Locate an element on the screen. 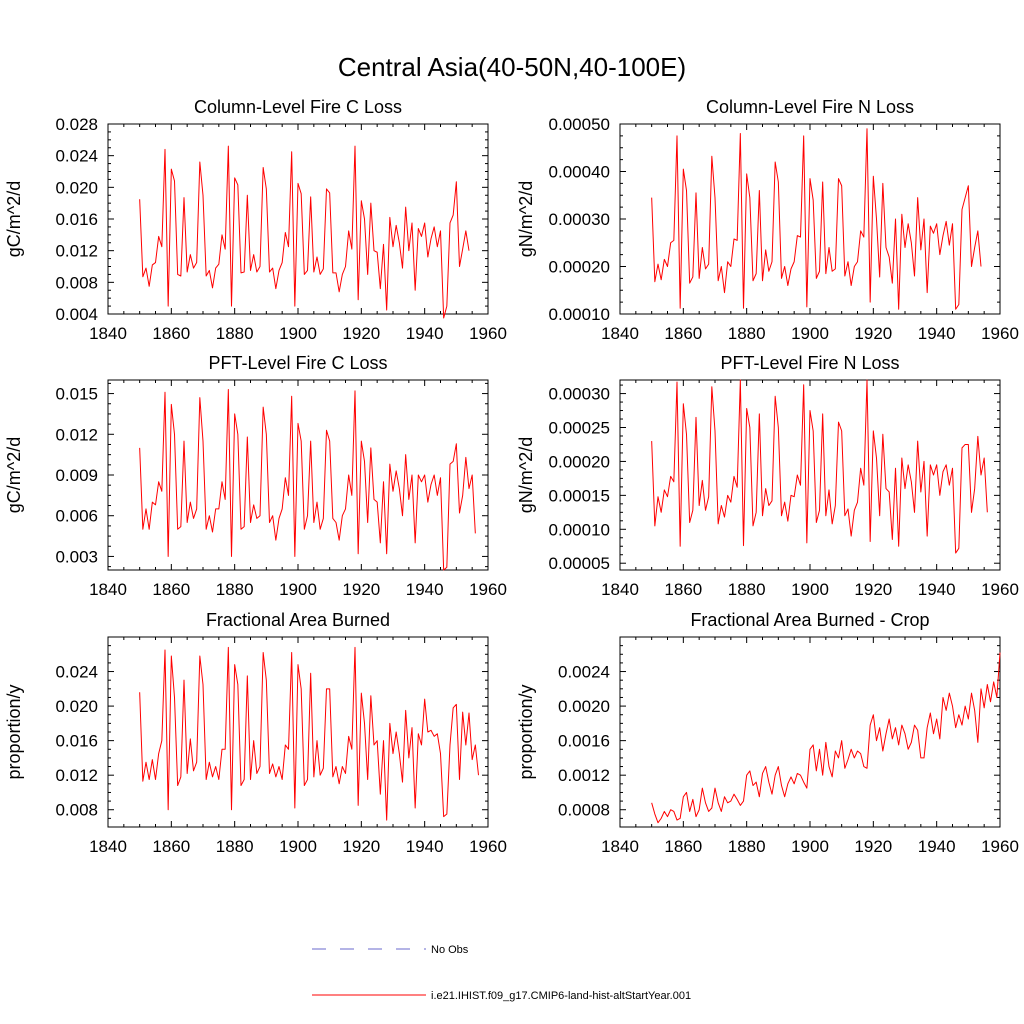 This screenshot has height=1024, width=1024. y-tick-label: 0.015 is located at coordinates (76, 394).